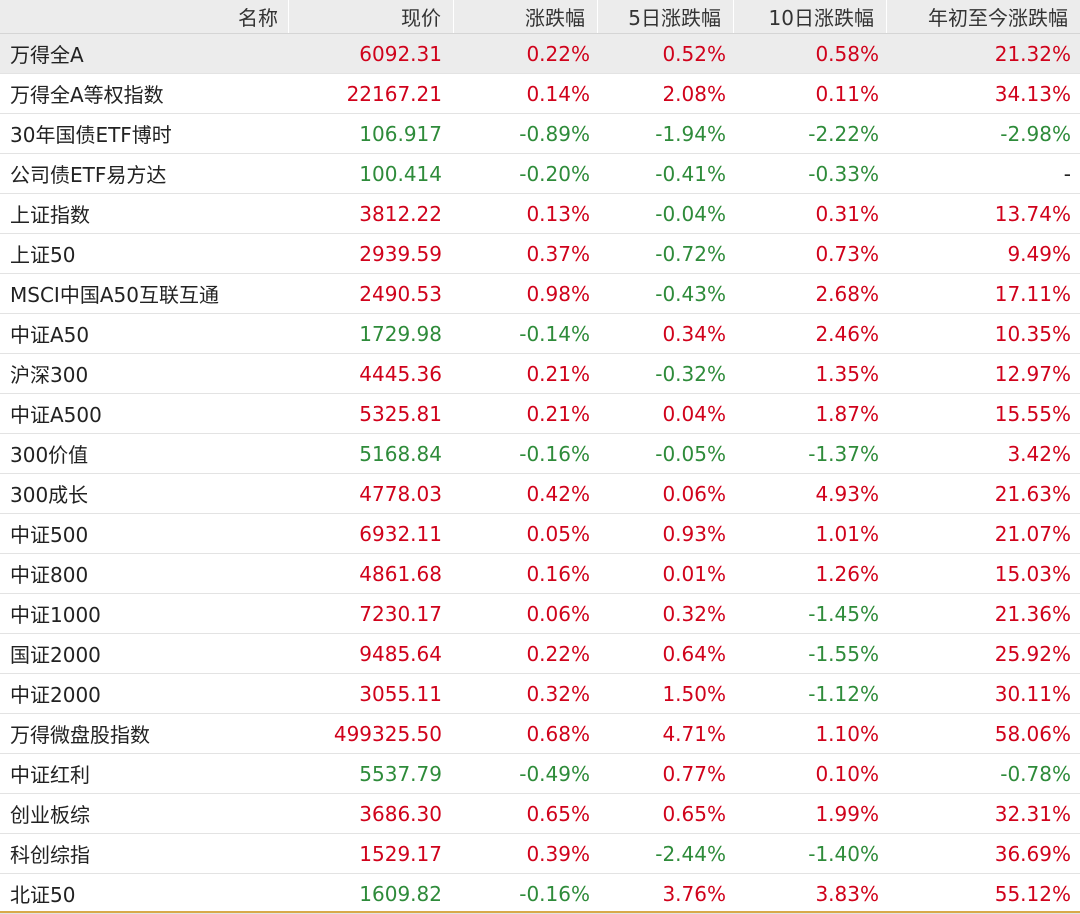  Describe the element at coordinates (1032, 293) in the screenshot. I see `cell-ytd-change: 17.11%` at that location.